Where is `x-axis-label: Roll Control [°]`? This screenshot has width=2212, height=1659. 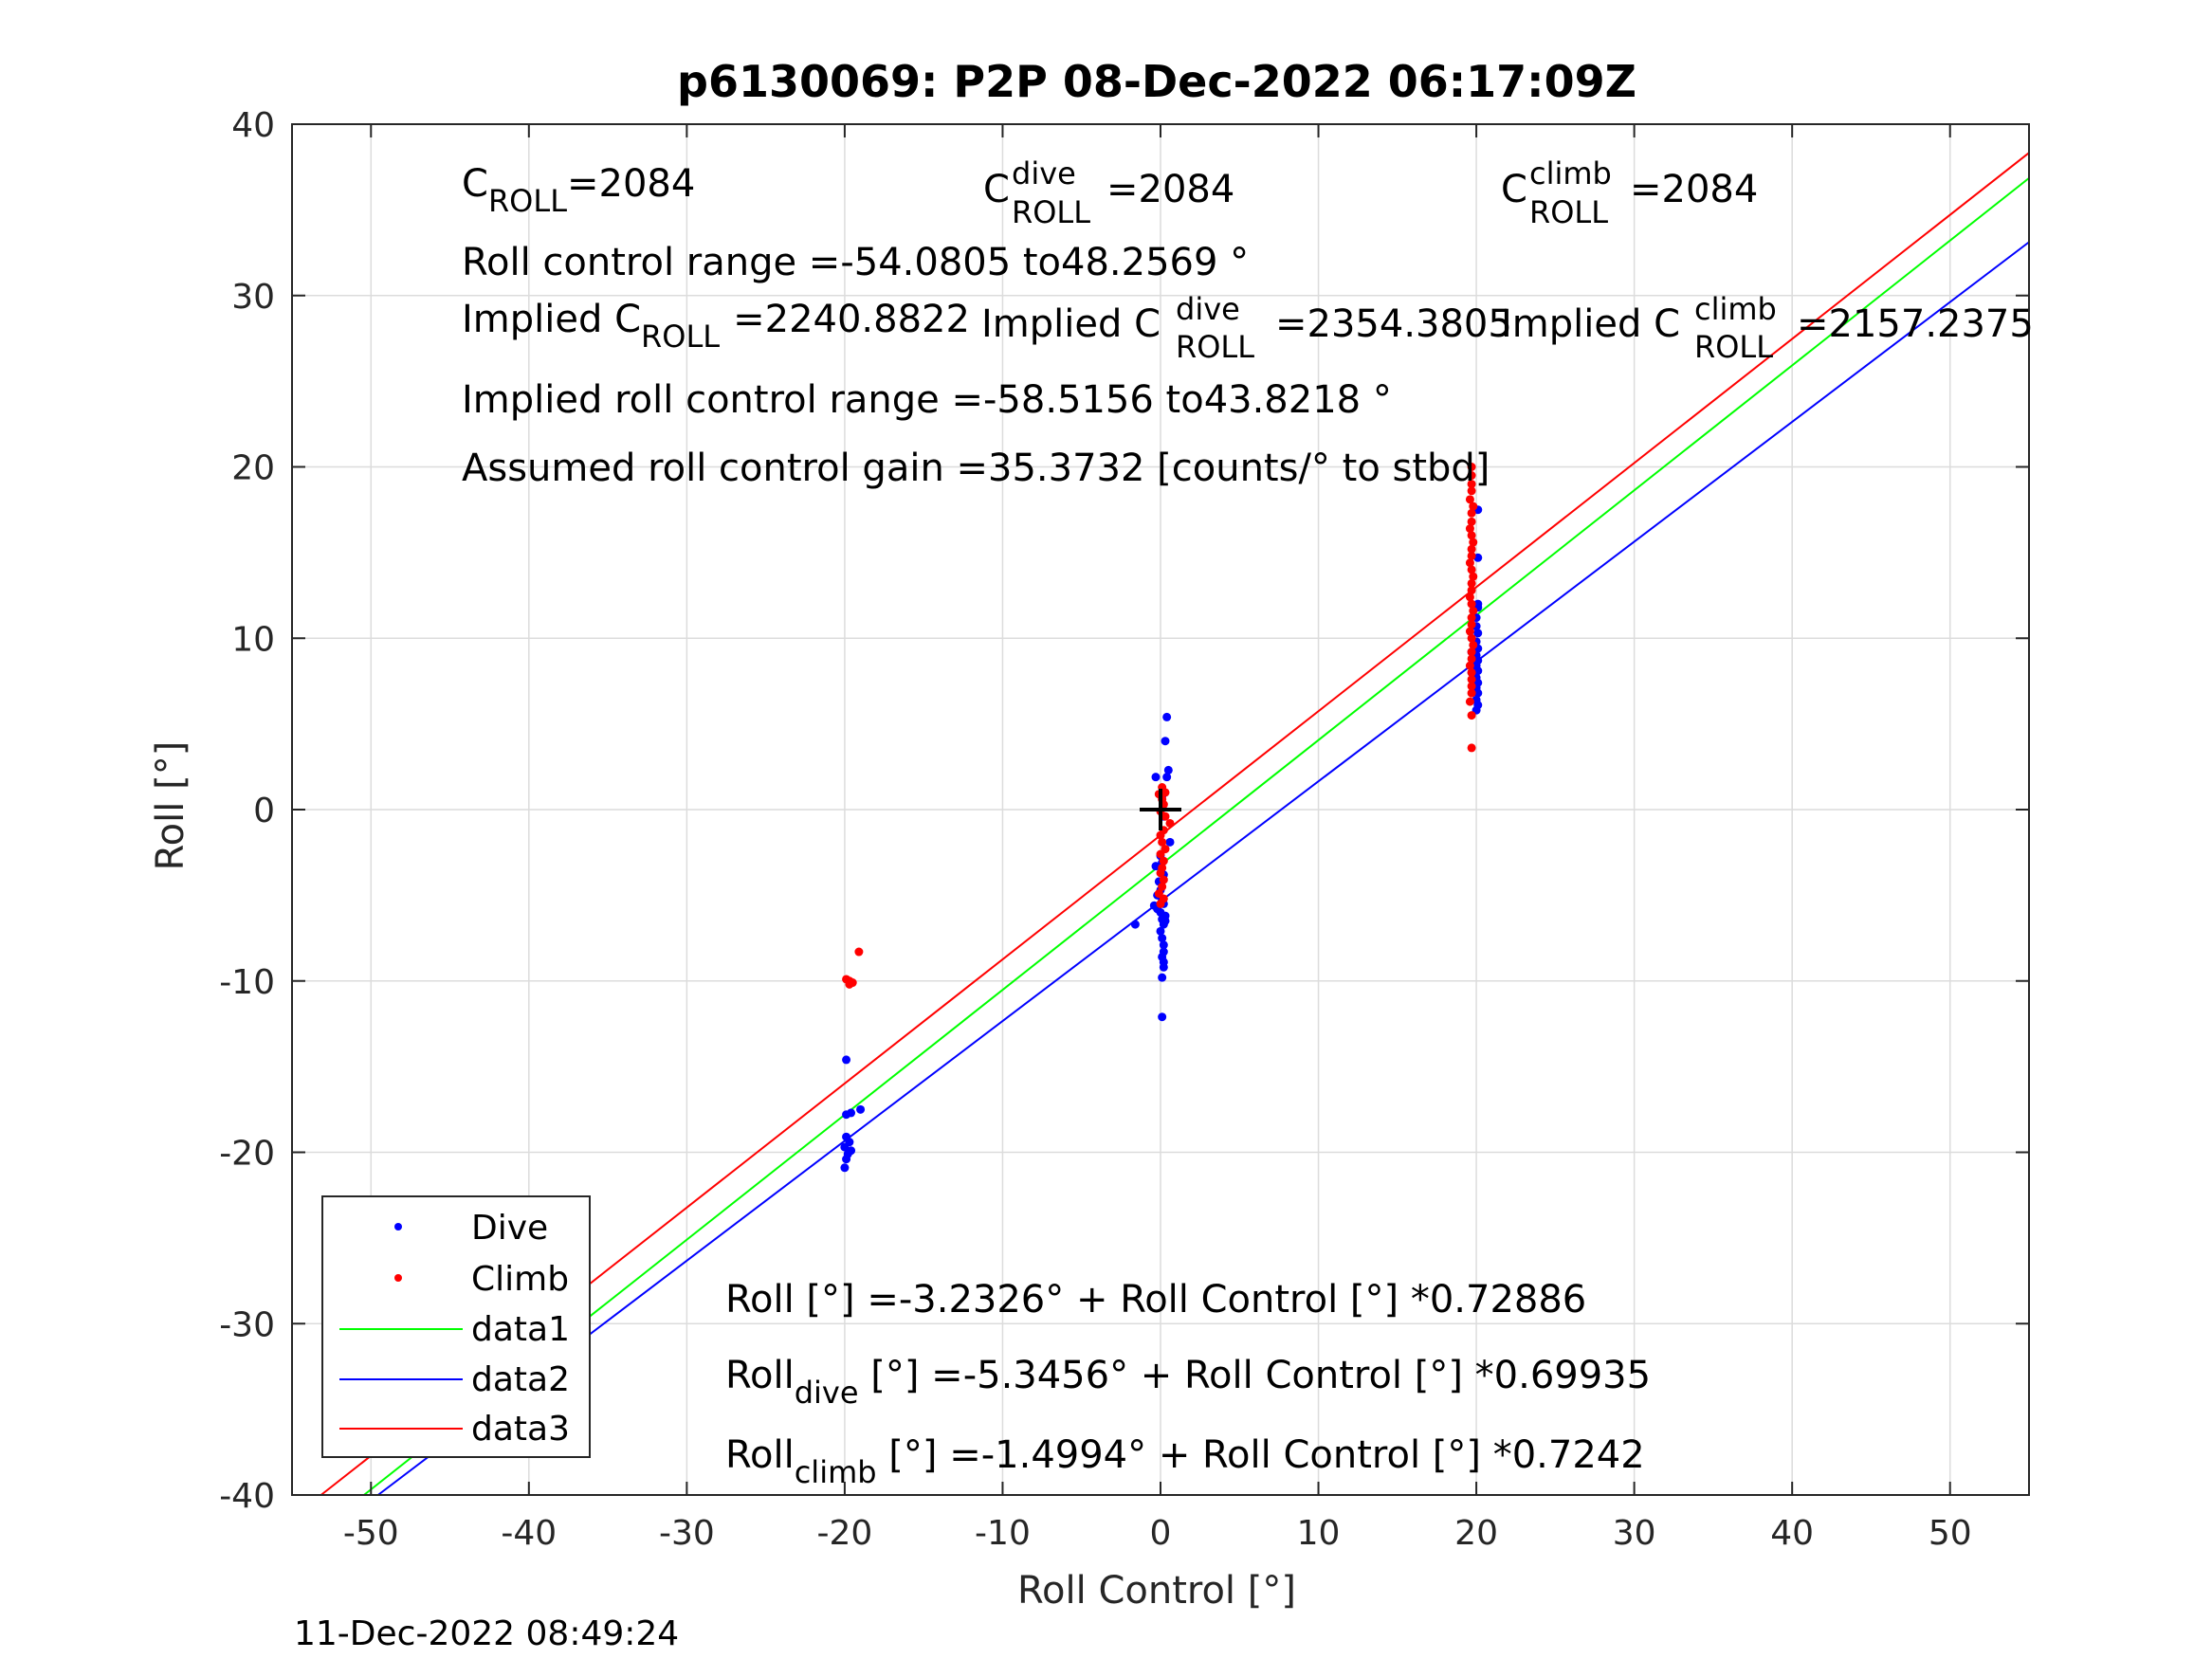 x-axis-label: Roll Control [°] is located at coordinates (1156, 1591).